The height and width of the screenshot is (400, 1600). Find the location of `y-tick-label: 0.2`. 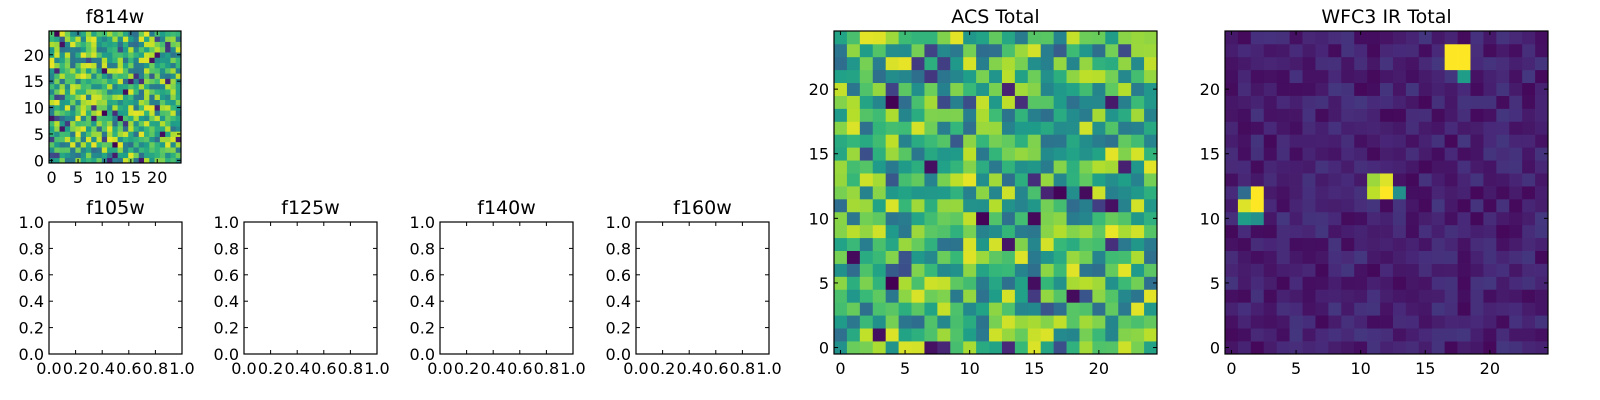

y-tick-label: 0.2 is located at coordinates (31, 328).